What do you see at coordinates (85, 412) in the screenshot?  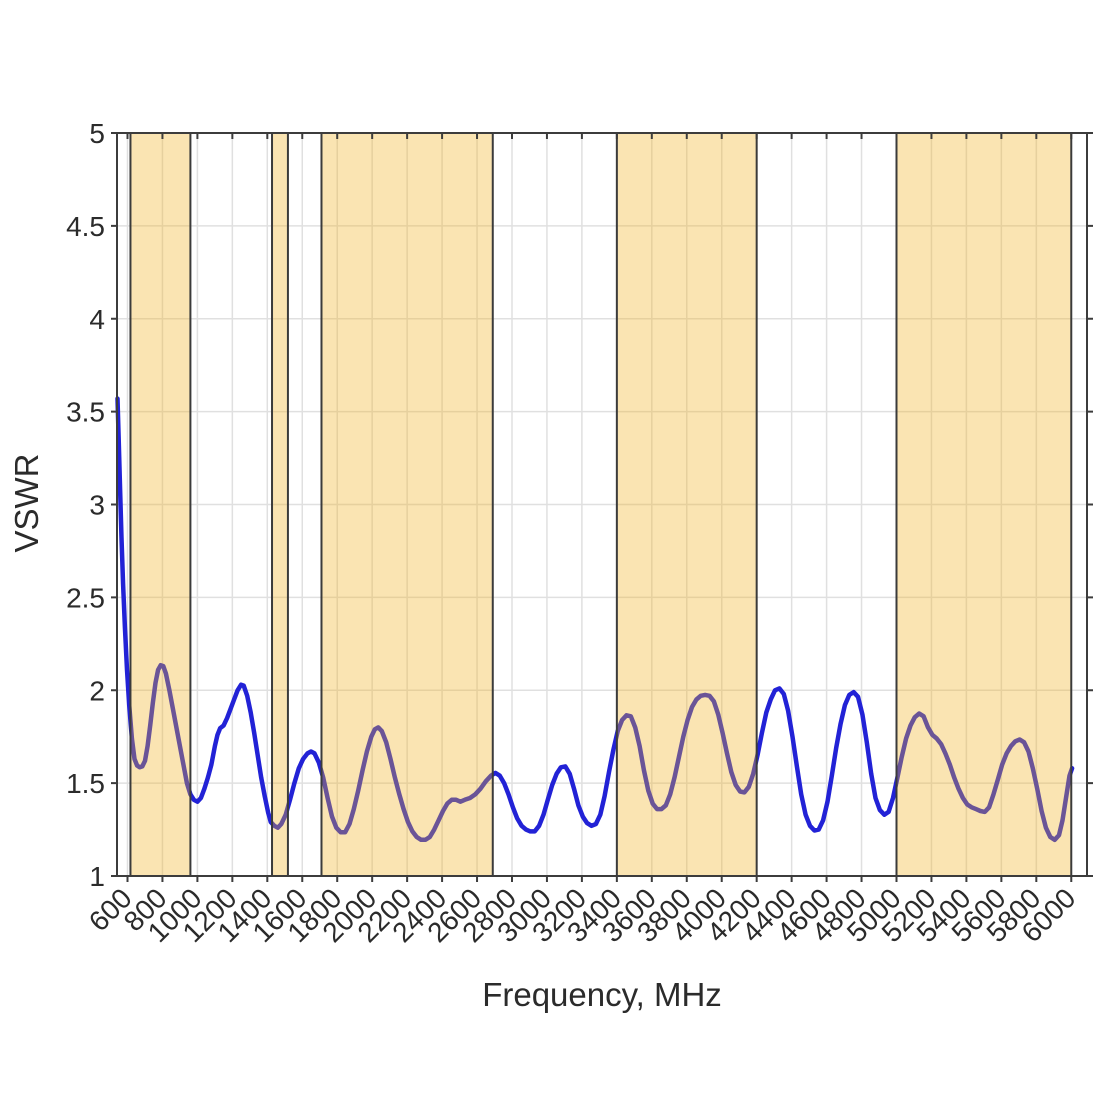 I see `y-tick-label: 3.5` at bounding box center [85, 412].